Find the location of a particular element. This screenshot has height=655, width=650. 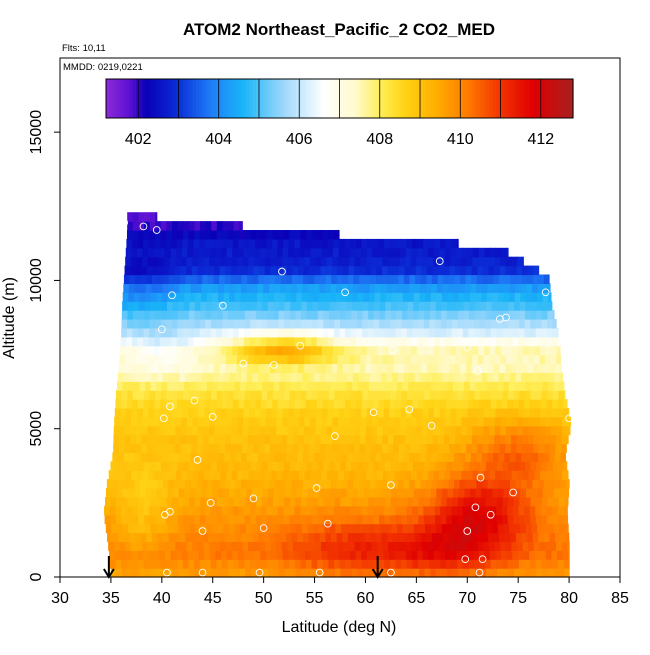

sample-point is located at coordinates (513, 492).